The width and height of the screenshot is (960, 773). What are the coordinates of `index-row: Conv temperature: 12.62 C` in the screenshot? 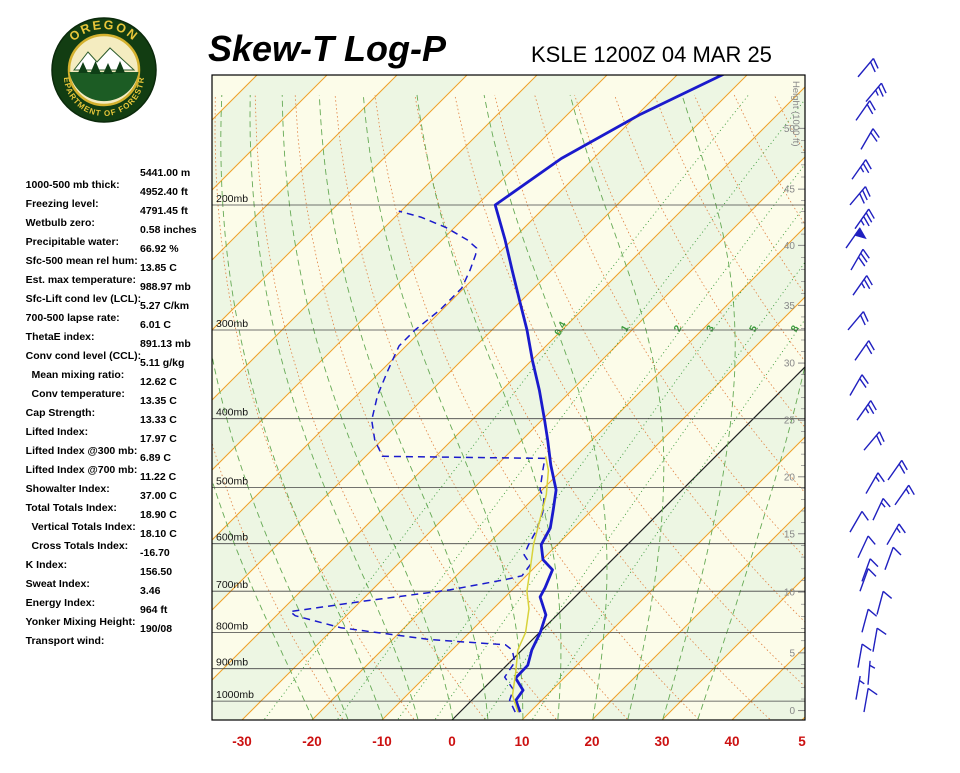 It's located at (116, 388).